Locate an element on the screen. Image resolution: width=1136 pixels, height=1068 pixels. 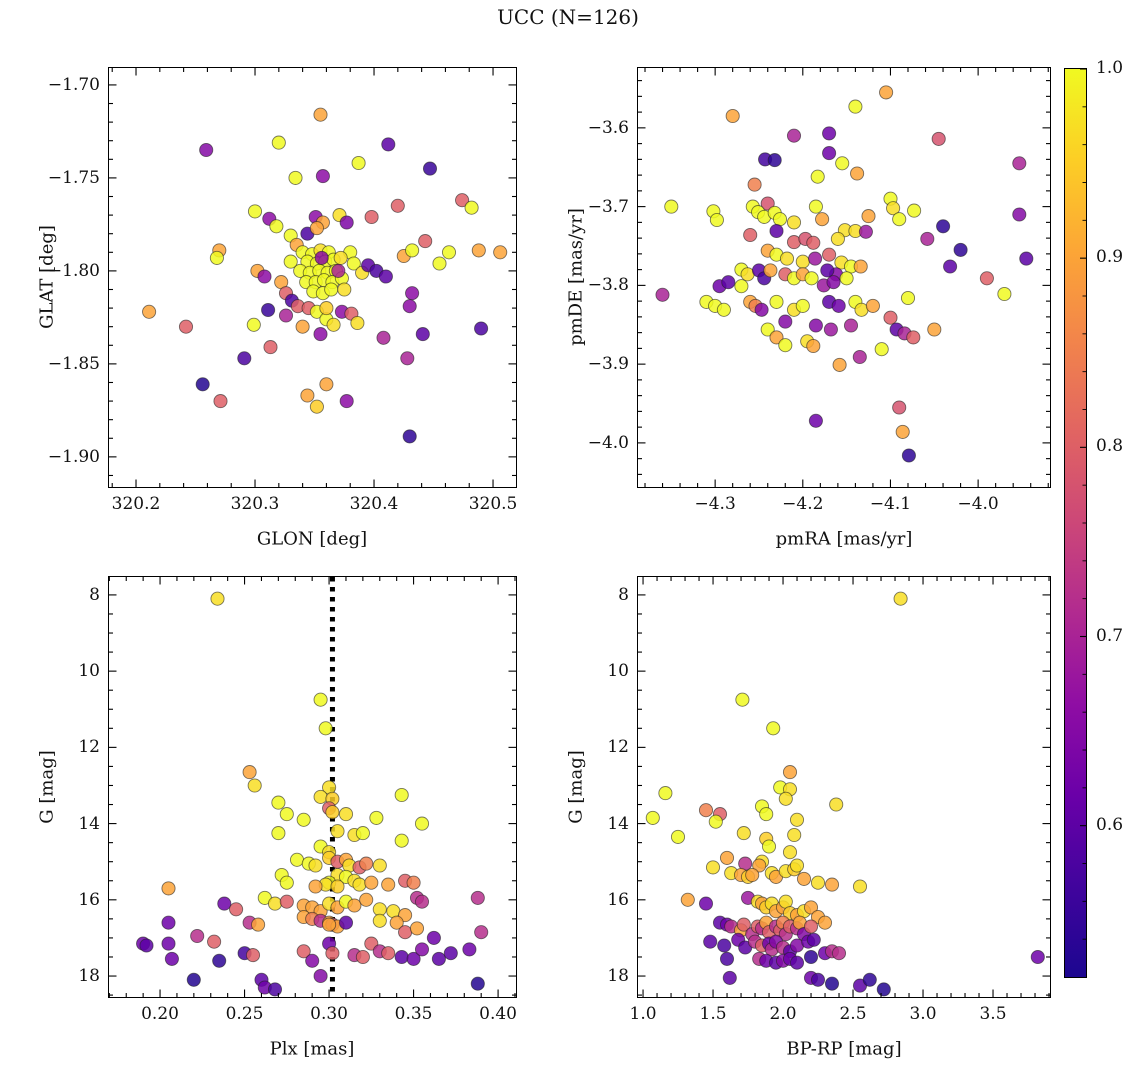
tick-label: −1.75 is located at coordinates (73, 177).